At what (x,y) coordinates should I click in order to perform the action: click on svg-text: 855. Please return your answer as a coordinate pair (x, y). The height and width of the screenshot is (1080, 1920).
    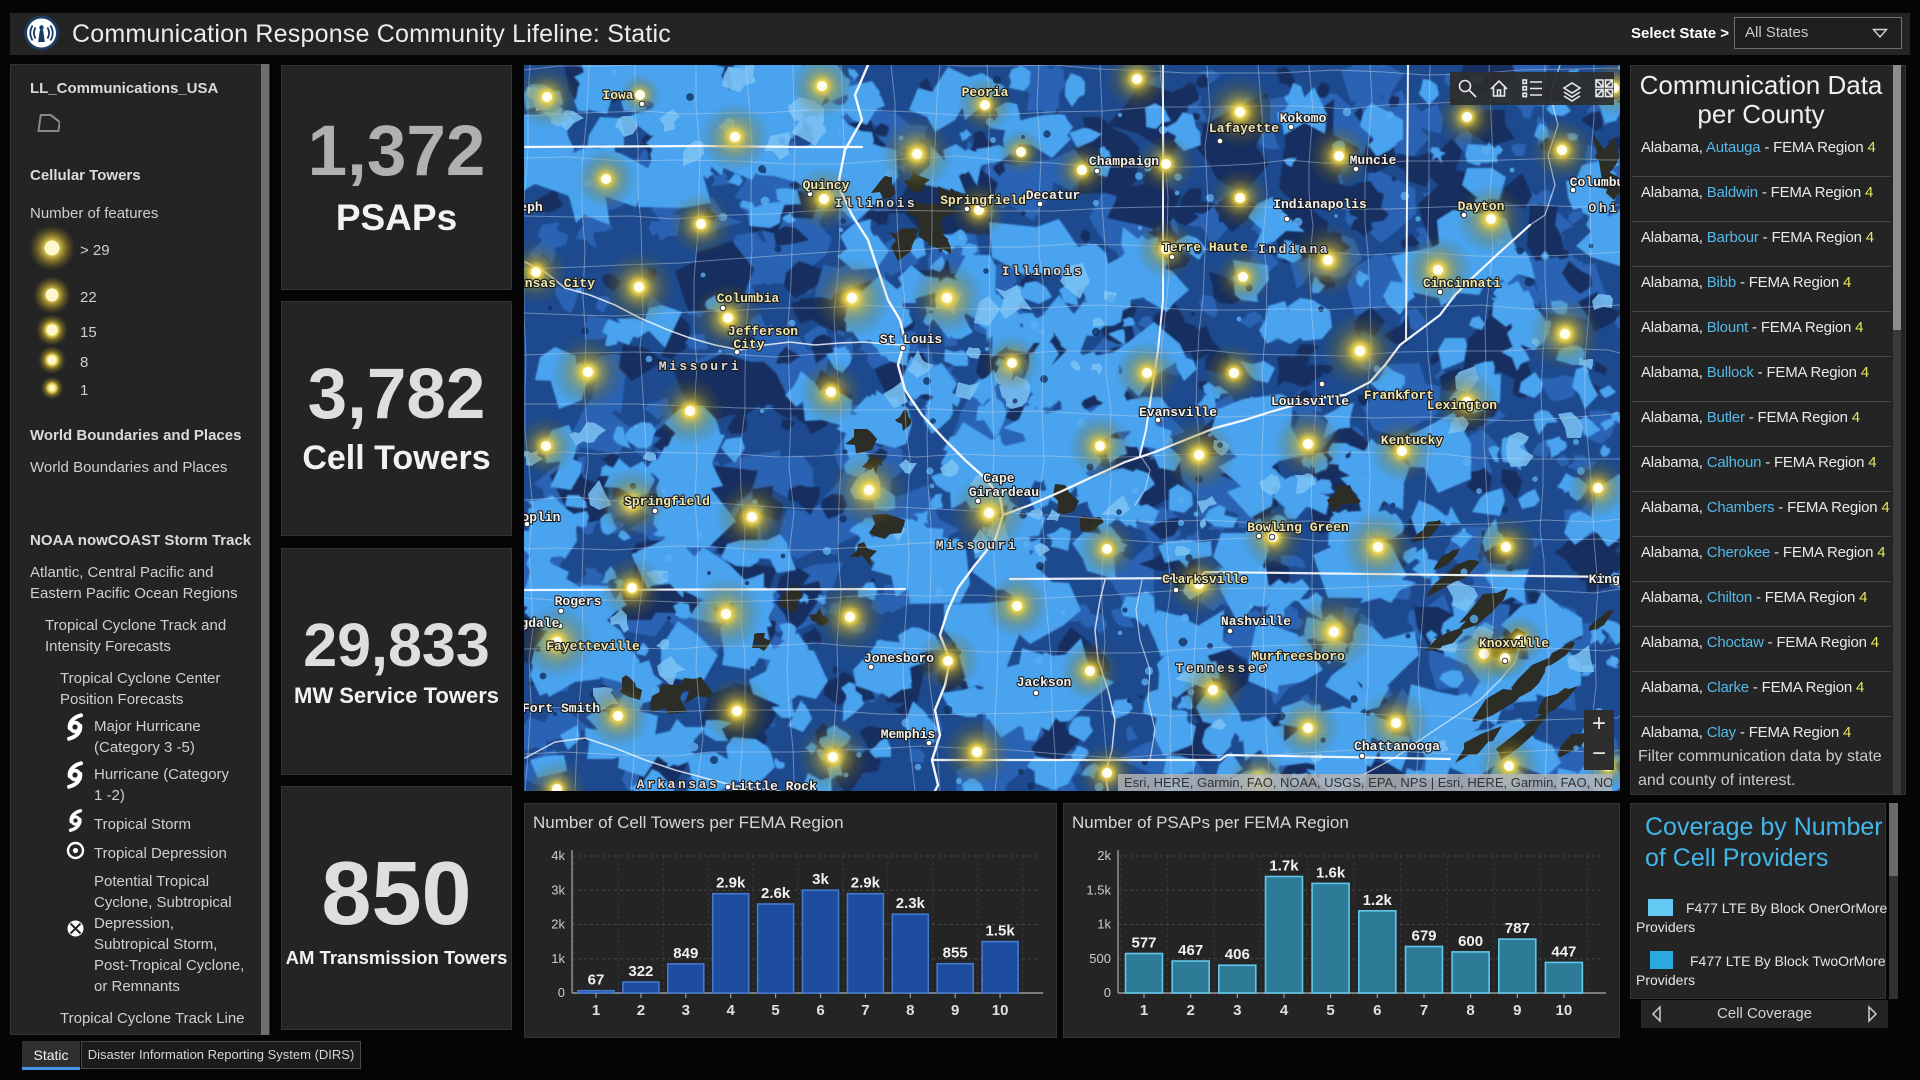
    Looking at the image, I should click on (955, 953).